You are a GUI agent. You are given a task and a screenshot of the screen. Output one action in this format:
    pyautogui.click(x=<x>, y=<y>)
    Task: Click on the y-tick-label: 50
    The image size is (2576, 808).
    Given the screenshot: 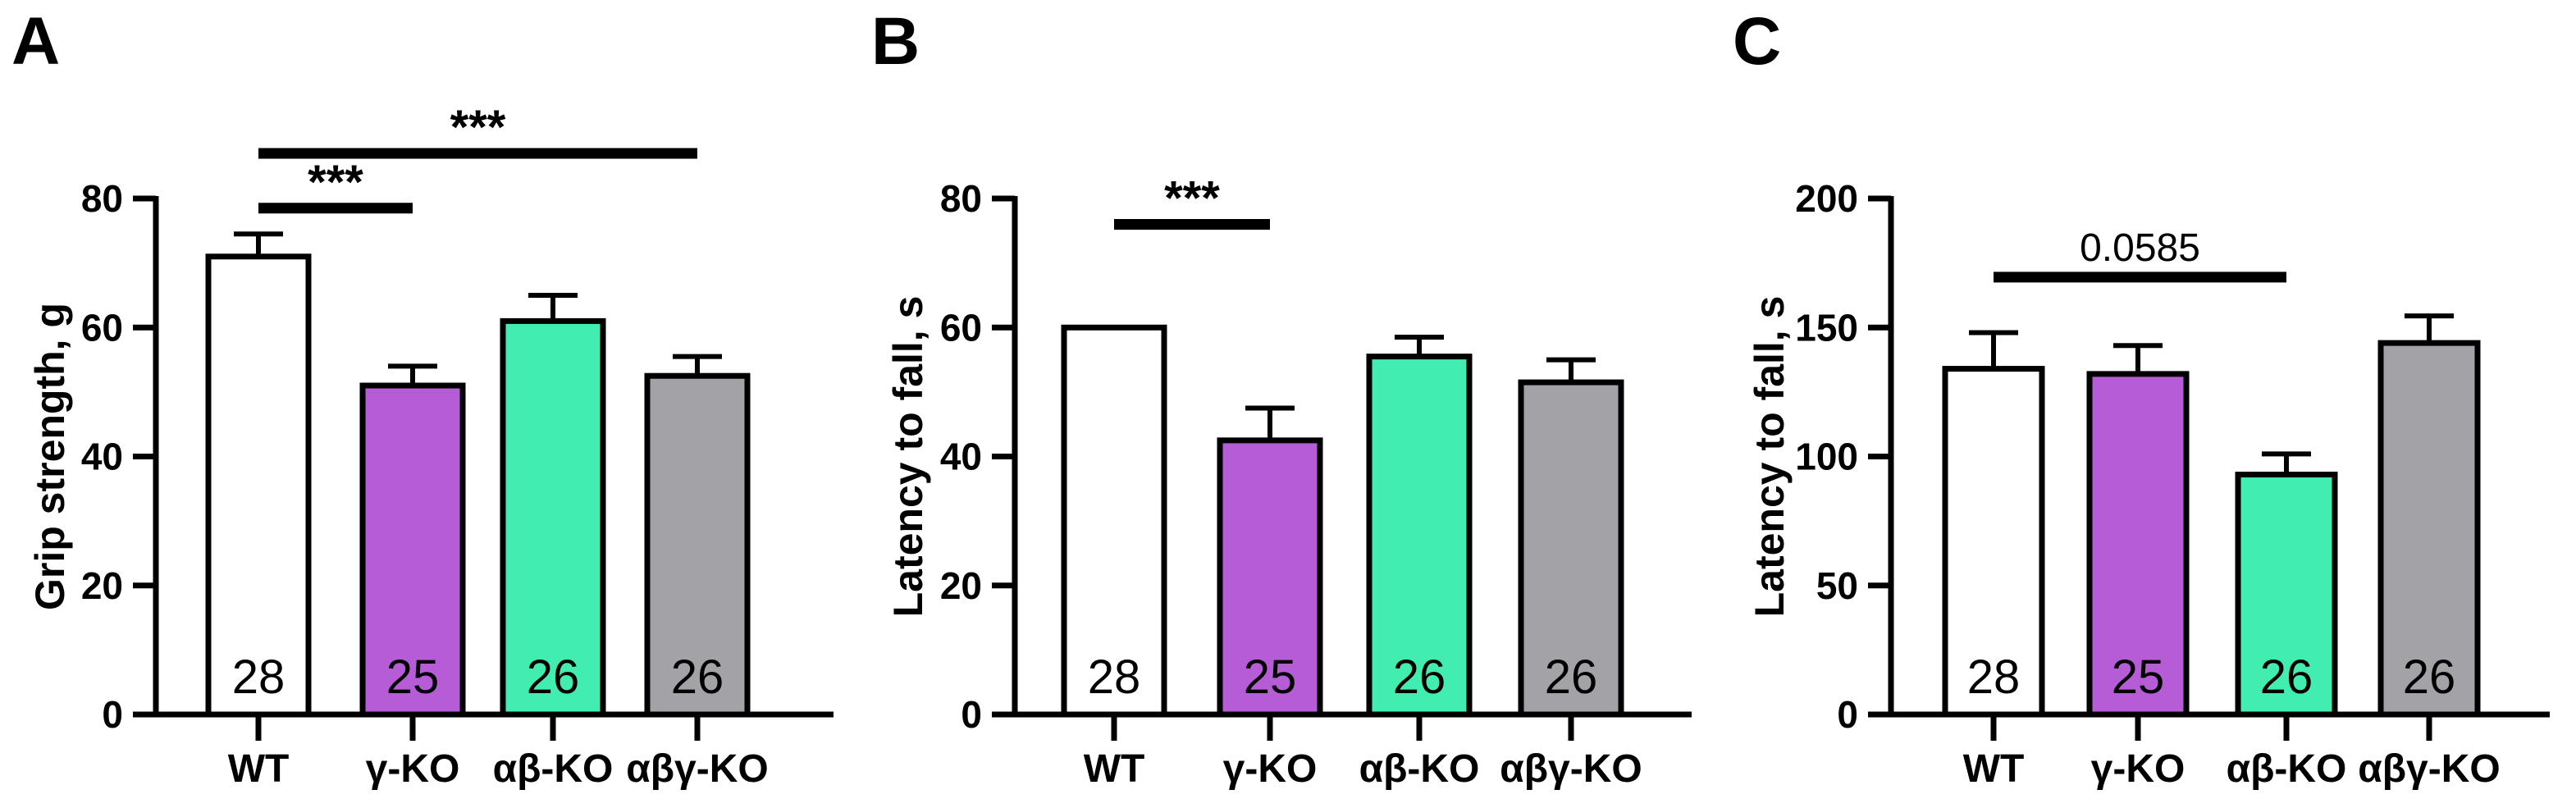 What is the action you would take?
    pyautogui.click(x=1837, y=585)
    